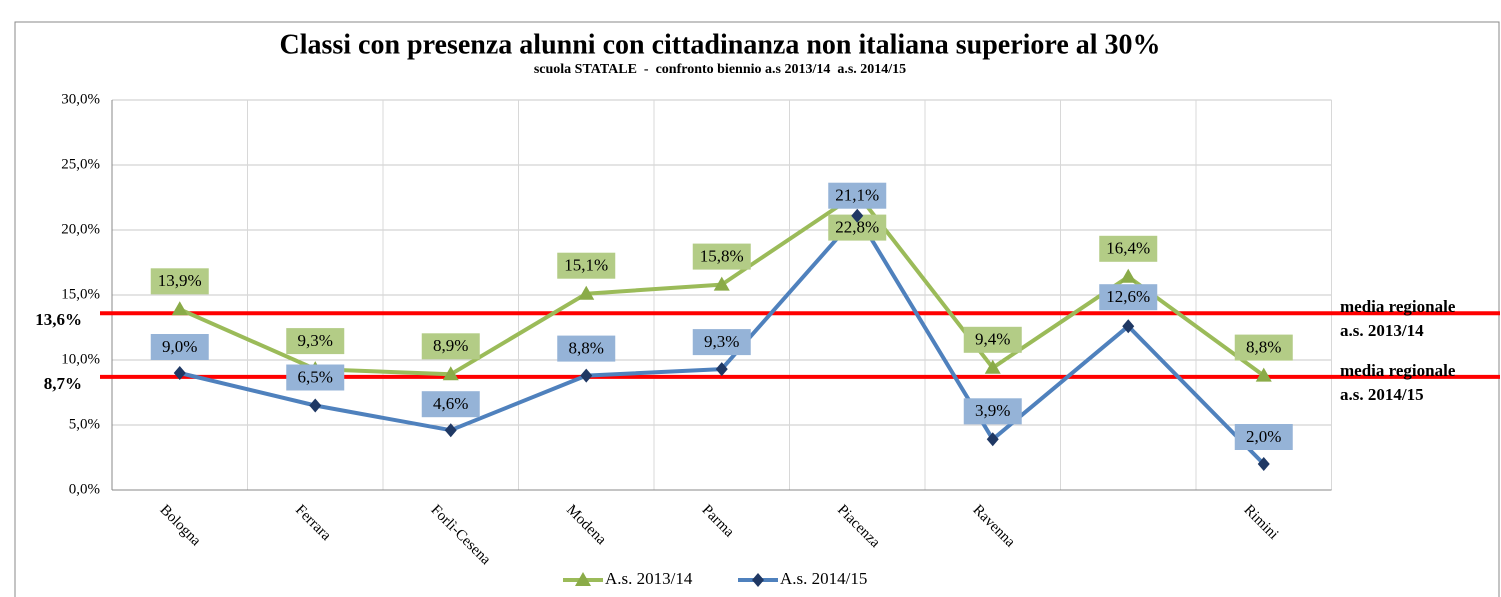  Describe the element at coordinates (823, 578) in the screenshot. I see `legend-label: A.s. 2014/15` at that location.